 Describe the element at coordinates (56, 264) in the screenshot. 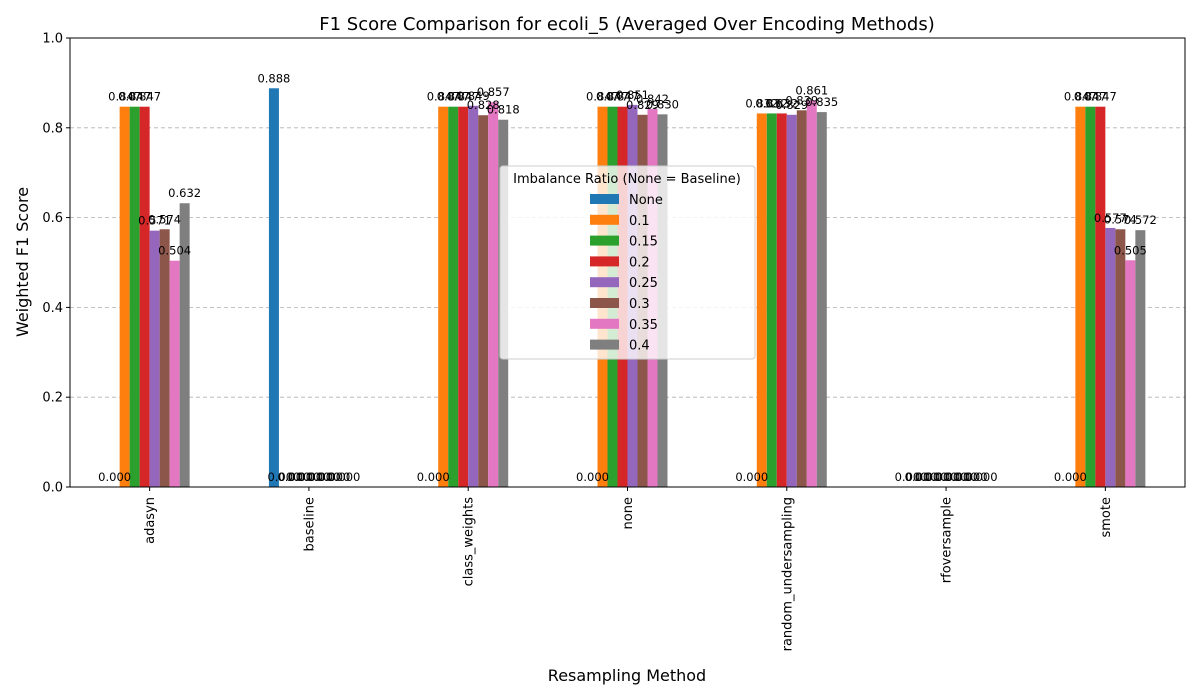

I see `y-axis-ticks: 0.0 0.2 0.4 0.6 0.8 1.0` at that location.